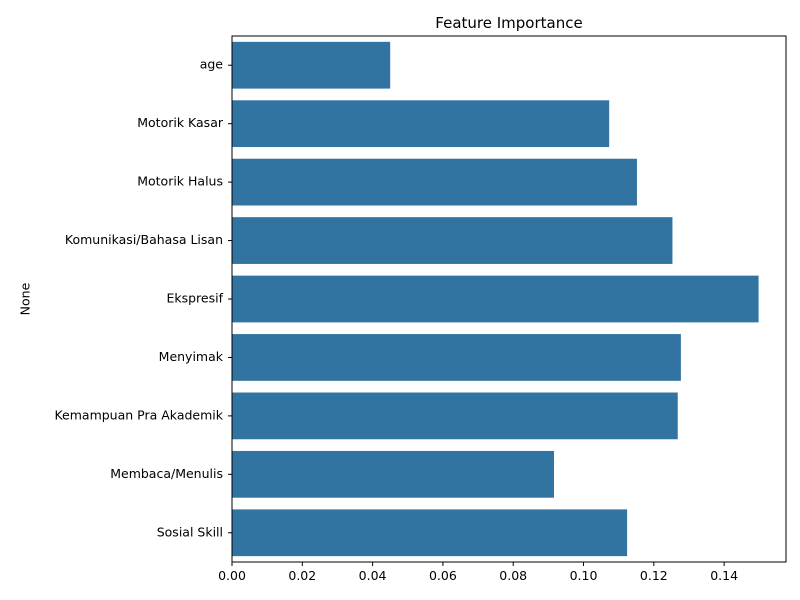 The image size is (800, 600). What do you see at coordinates (513, 575) in the screenshot?
I see `x-tick-label-4: 0.08` at bounding box center [513, 575].